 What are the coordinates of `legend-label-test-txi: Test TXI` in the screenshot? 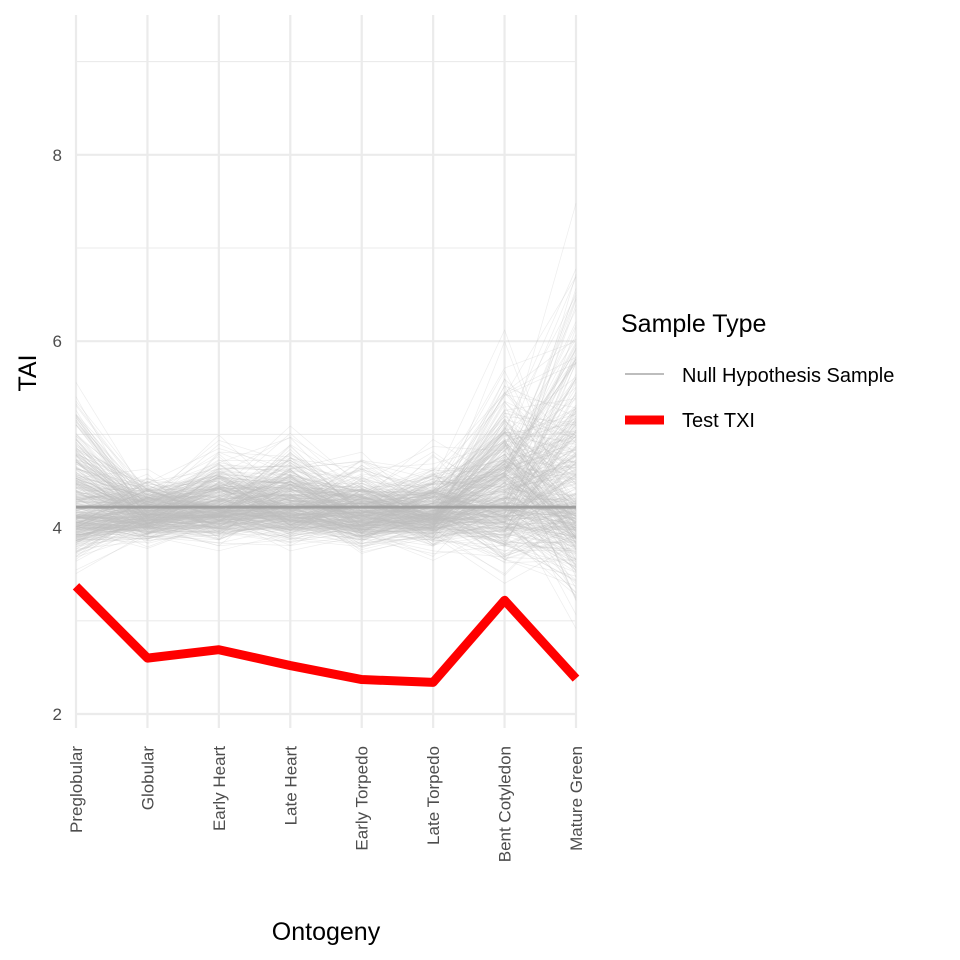 It's located at (718, 421).